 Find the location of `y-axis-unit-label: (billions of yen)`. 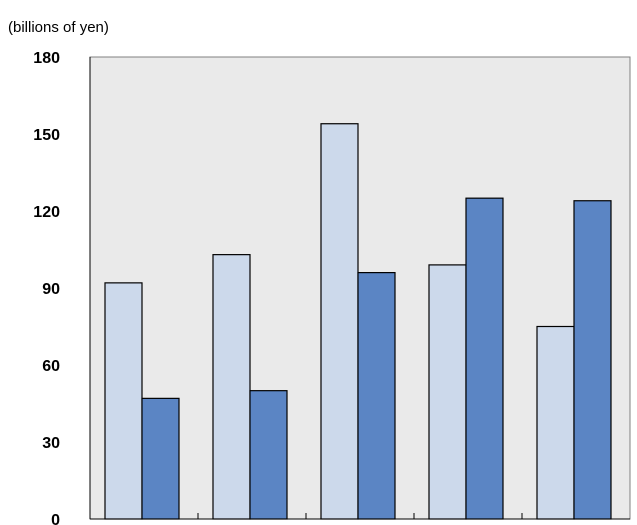

y-axis-unit-label: (billions of yen) is located at coordinates (58, 27).